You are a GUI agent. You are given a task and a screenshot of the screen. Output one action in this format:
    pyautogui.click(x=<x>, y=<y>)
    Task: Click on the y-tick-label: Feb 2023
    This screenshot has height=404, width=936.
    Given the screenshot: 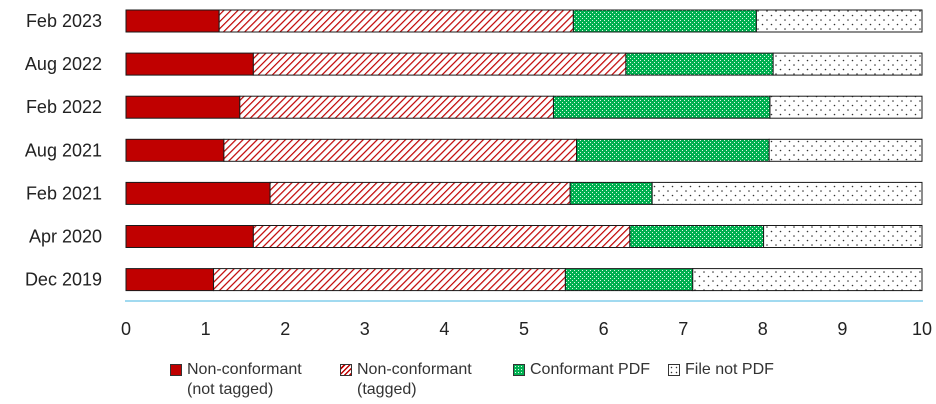 What is the action you would take?
    pyautogui.click(x=64, y=21)
    